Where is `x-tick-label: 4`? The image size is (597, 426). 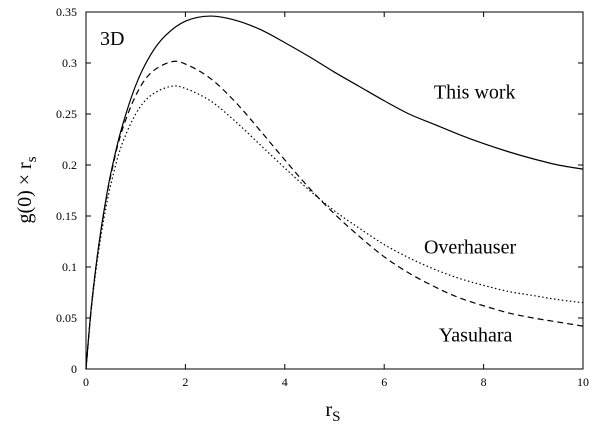
x-tick-label: 4 is located at coordinates (285, 382).